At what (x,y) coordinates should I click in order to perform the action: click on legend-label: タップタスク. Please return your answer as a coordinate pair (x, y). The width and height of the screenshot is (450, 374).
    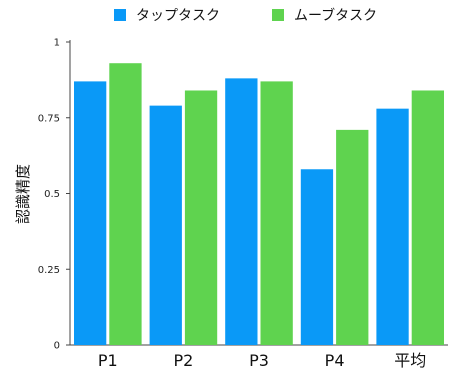
    Looking at the image, I should click on (178, 16).